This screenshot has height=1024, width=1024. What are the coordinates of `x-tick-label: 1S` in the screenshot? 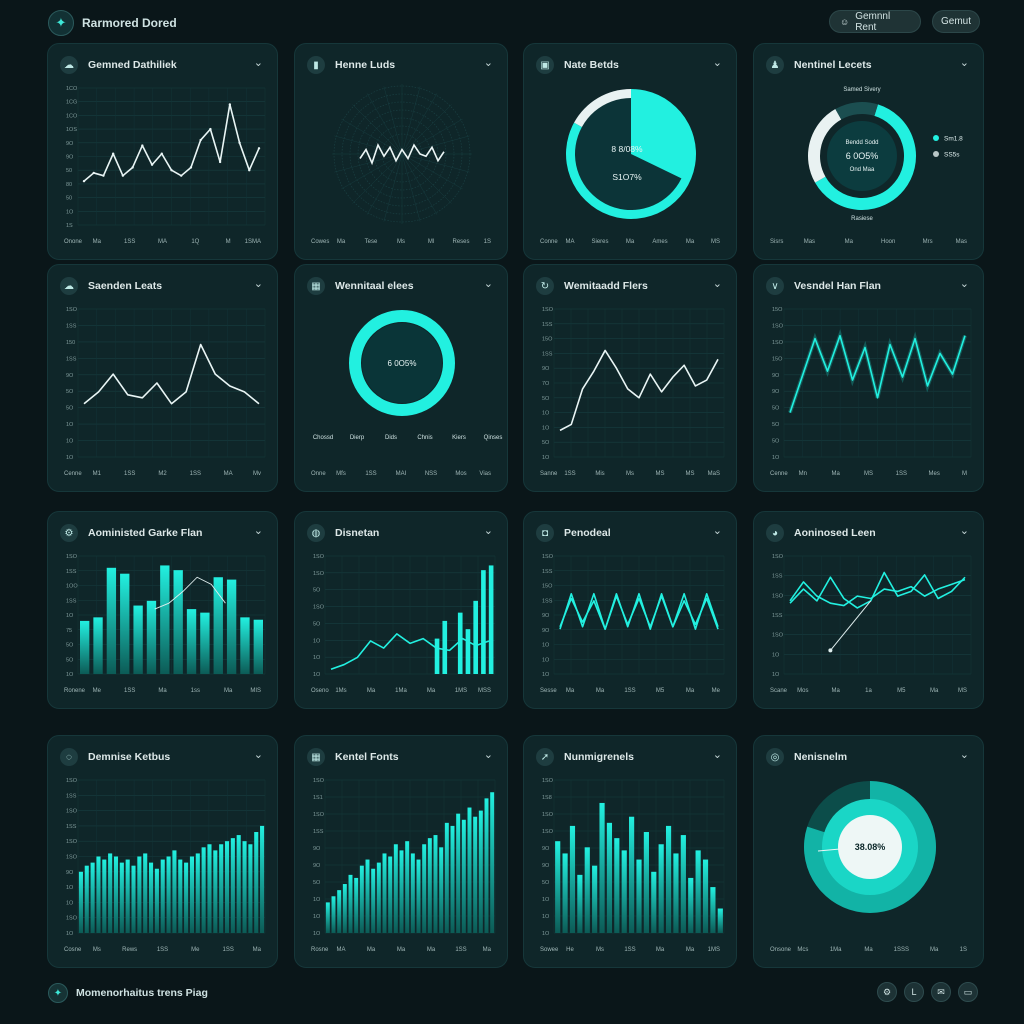 It's located at (487, 242).